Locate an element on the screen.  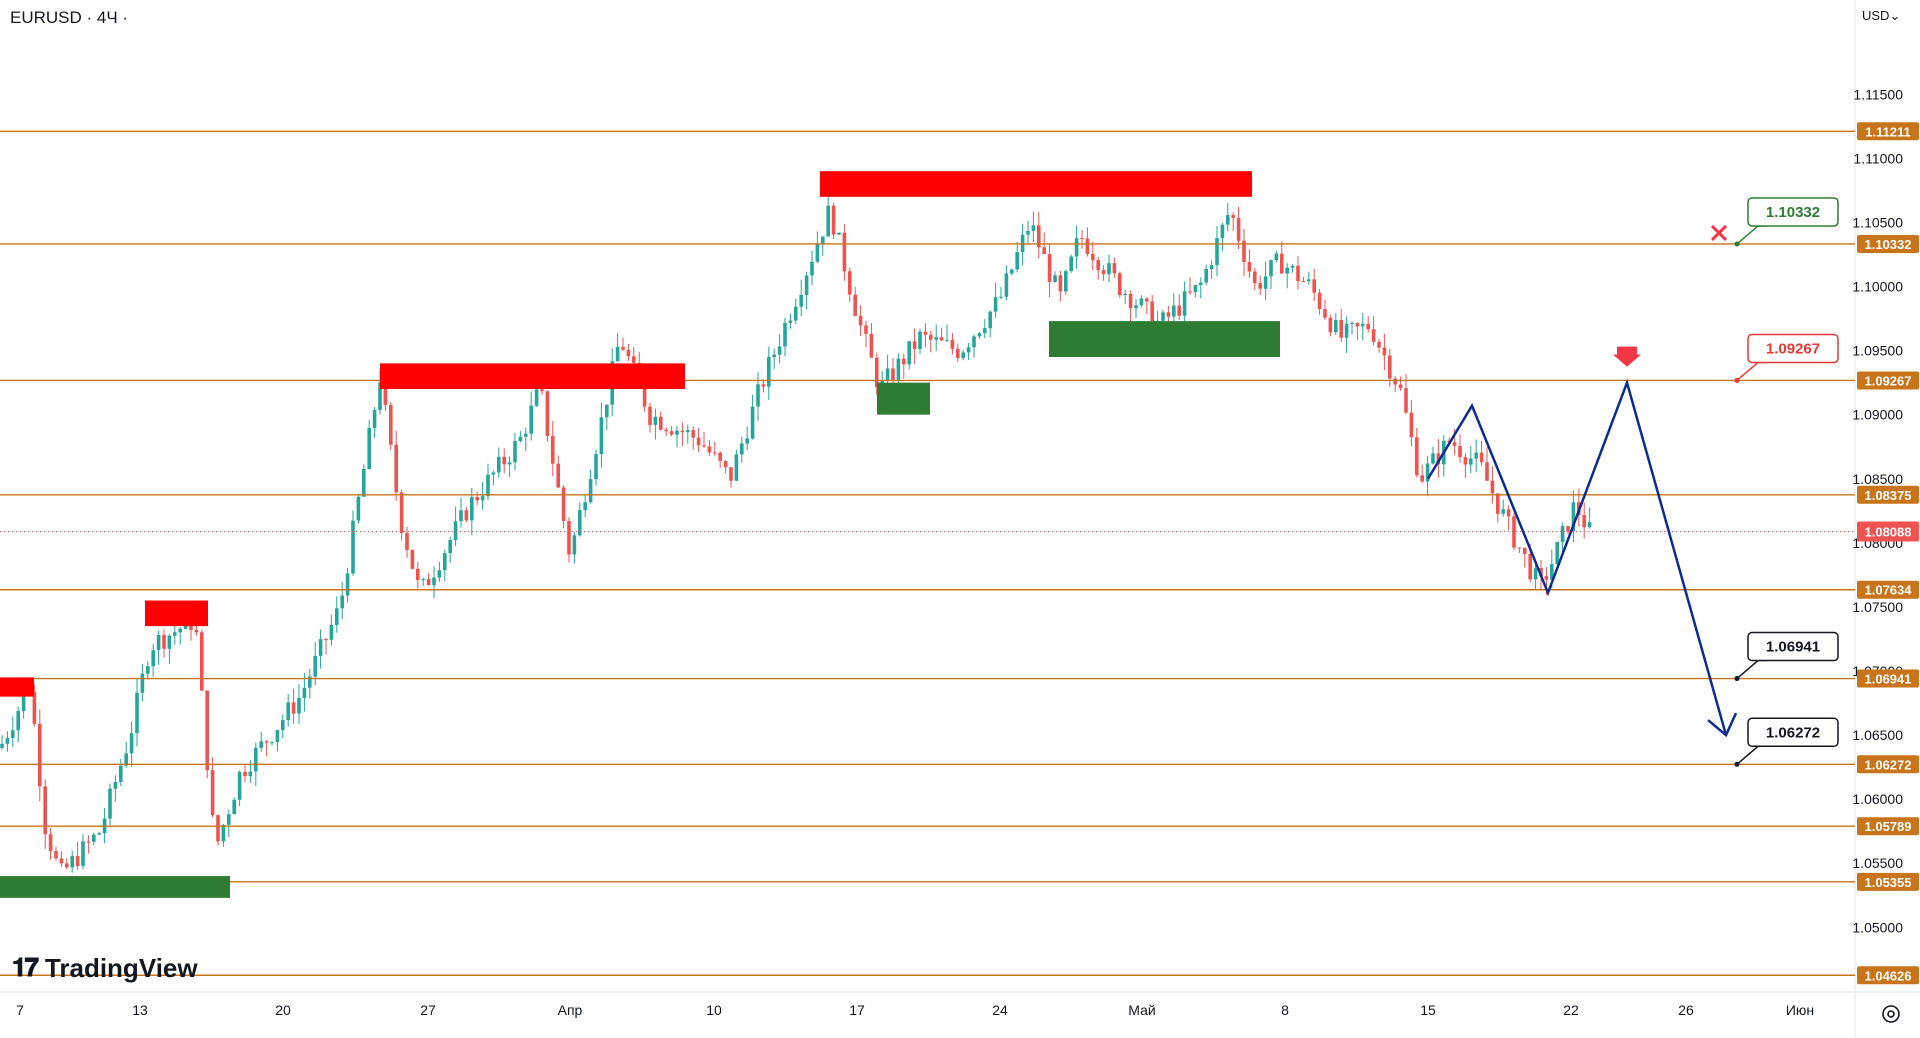
price-level-label: 1.06272 is located at coordinates (1888, 764).